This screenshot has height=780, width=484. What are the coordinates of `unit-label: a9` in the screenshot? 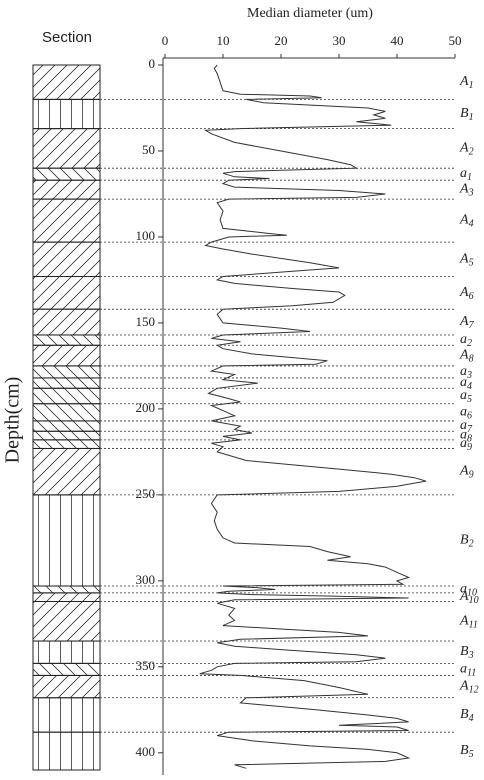 It's located at (466, 444).